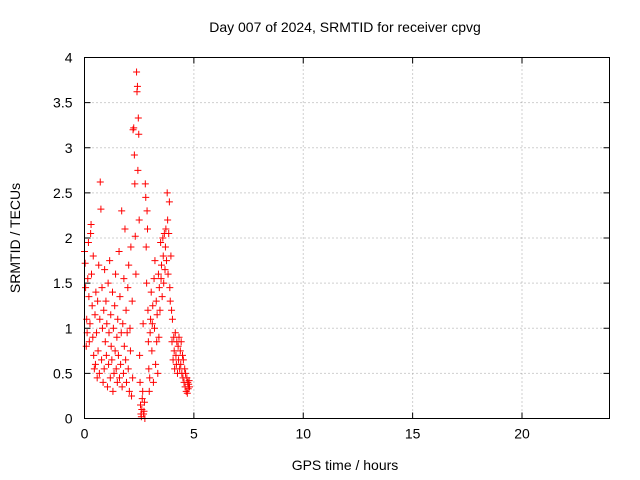 This screenshot has height=480, width=640. What do you see at coordinates (413, 434) in the screenshot?
I see `x-tick-label: 15` at bounding box center [413, 434].